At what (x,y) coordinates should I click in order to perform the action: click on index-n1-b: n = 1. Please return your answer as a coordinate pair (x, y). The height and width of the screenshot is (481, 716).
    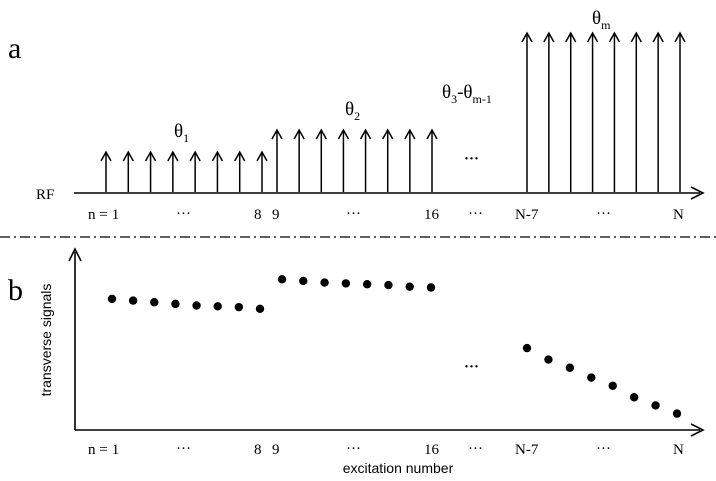
    Looking at the image, I should click on (103, 450).